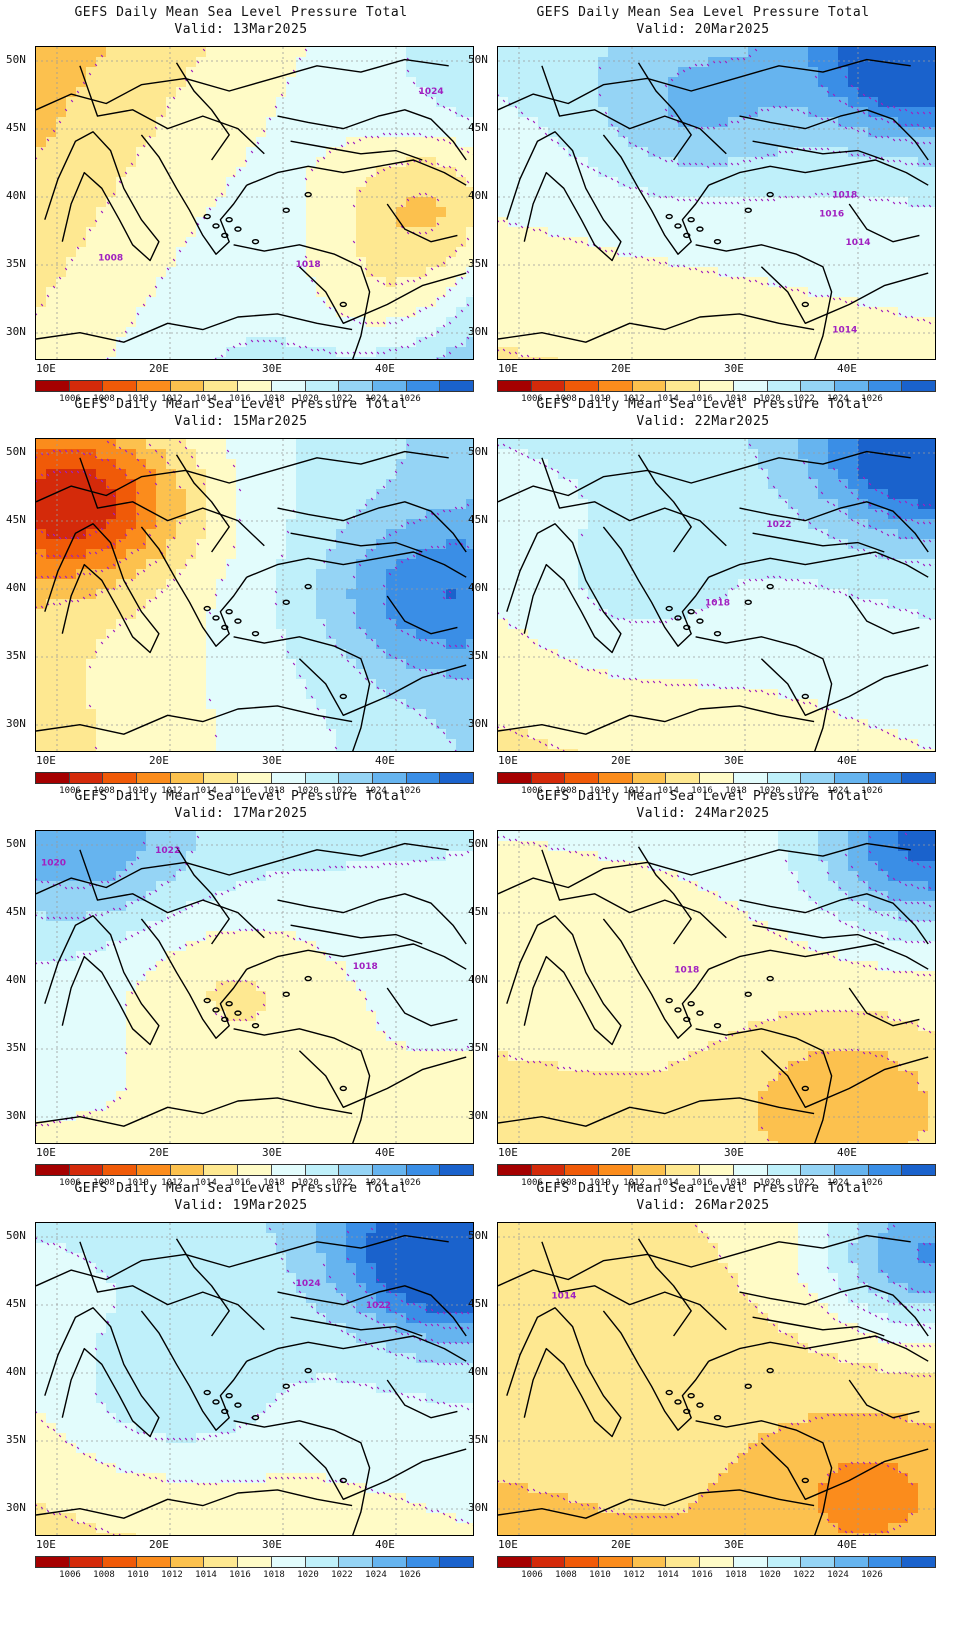 This screenshot has height=1640, width=964. I want to click on colorbar-label: 1020, so click(308, 1183).